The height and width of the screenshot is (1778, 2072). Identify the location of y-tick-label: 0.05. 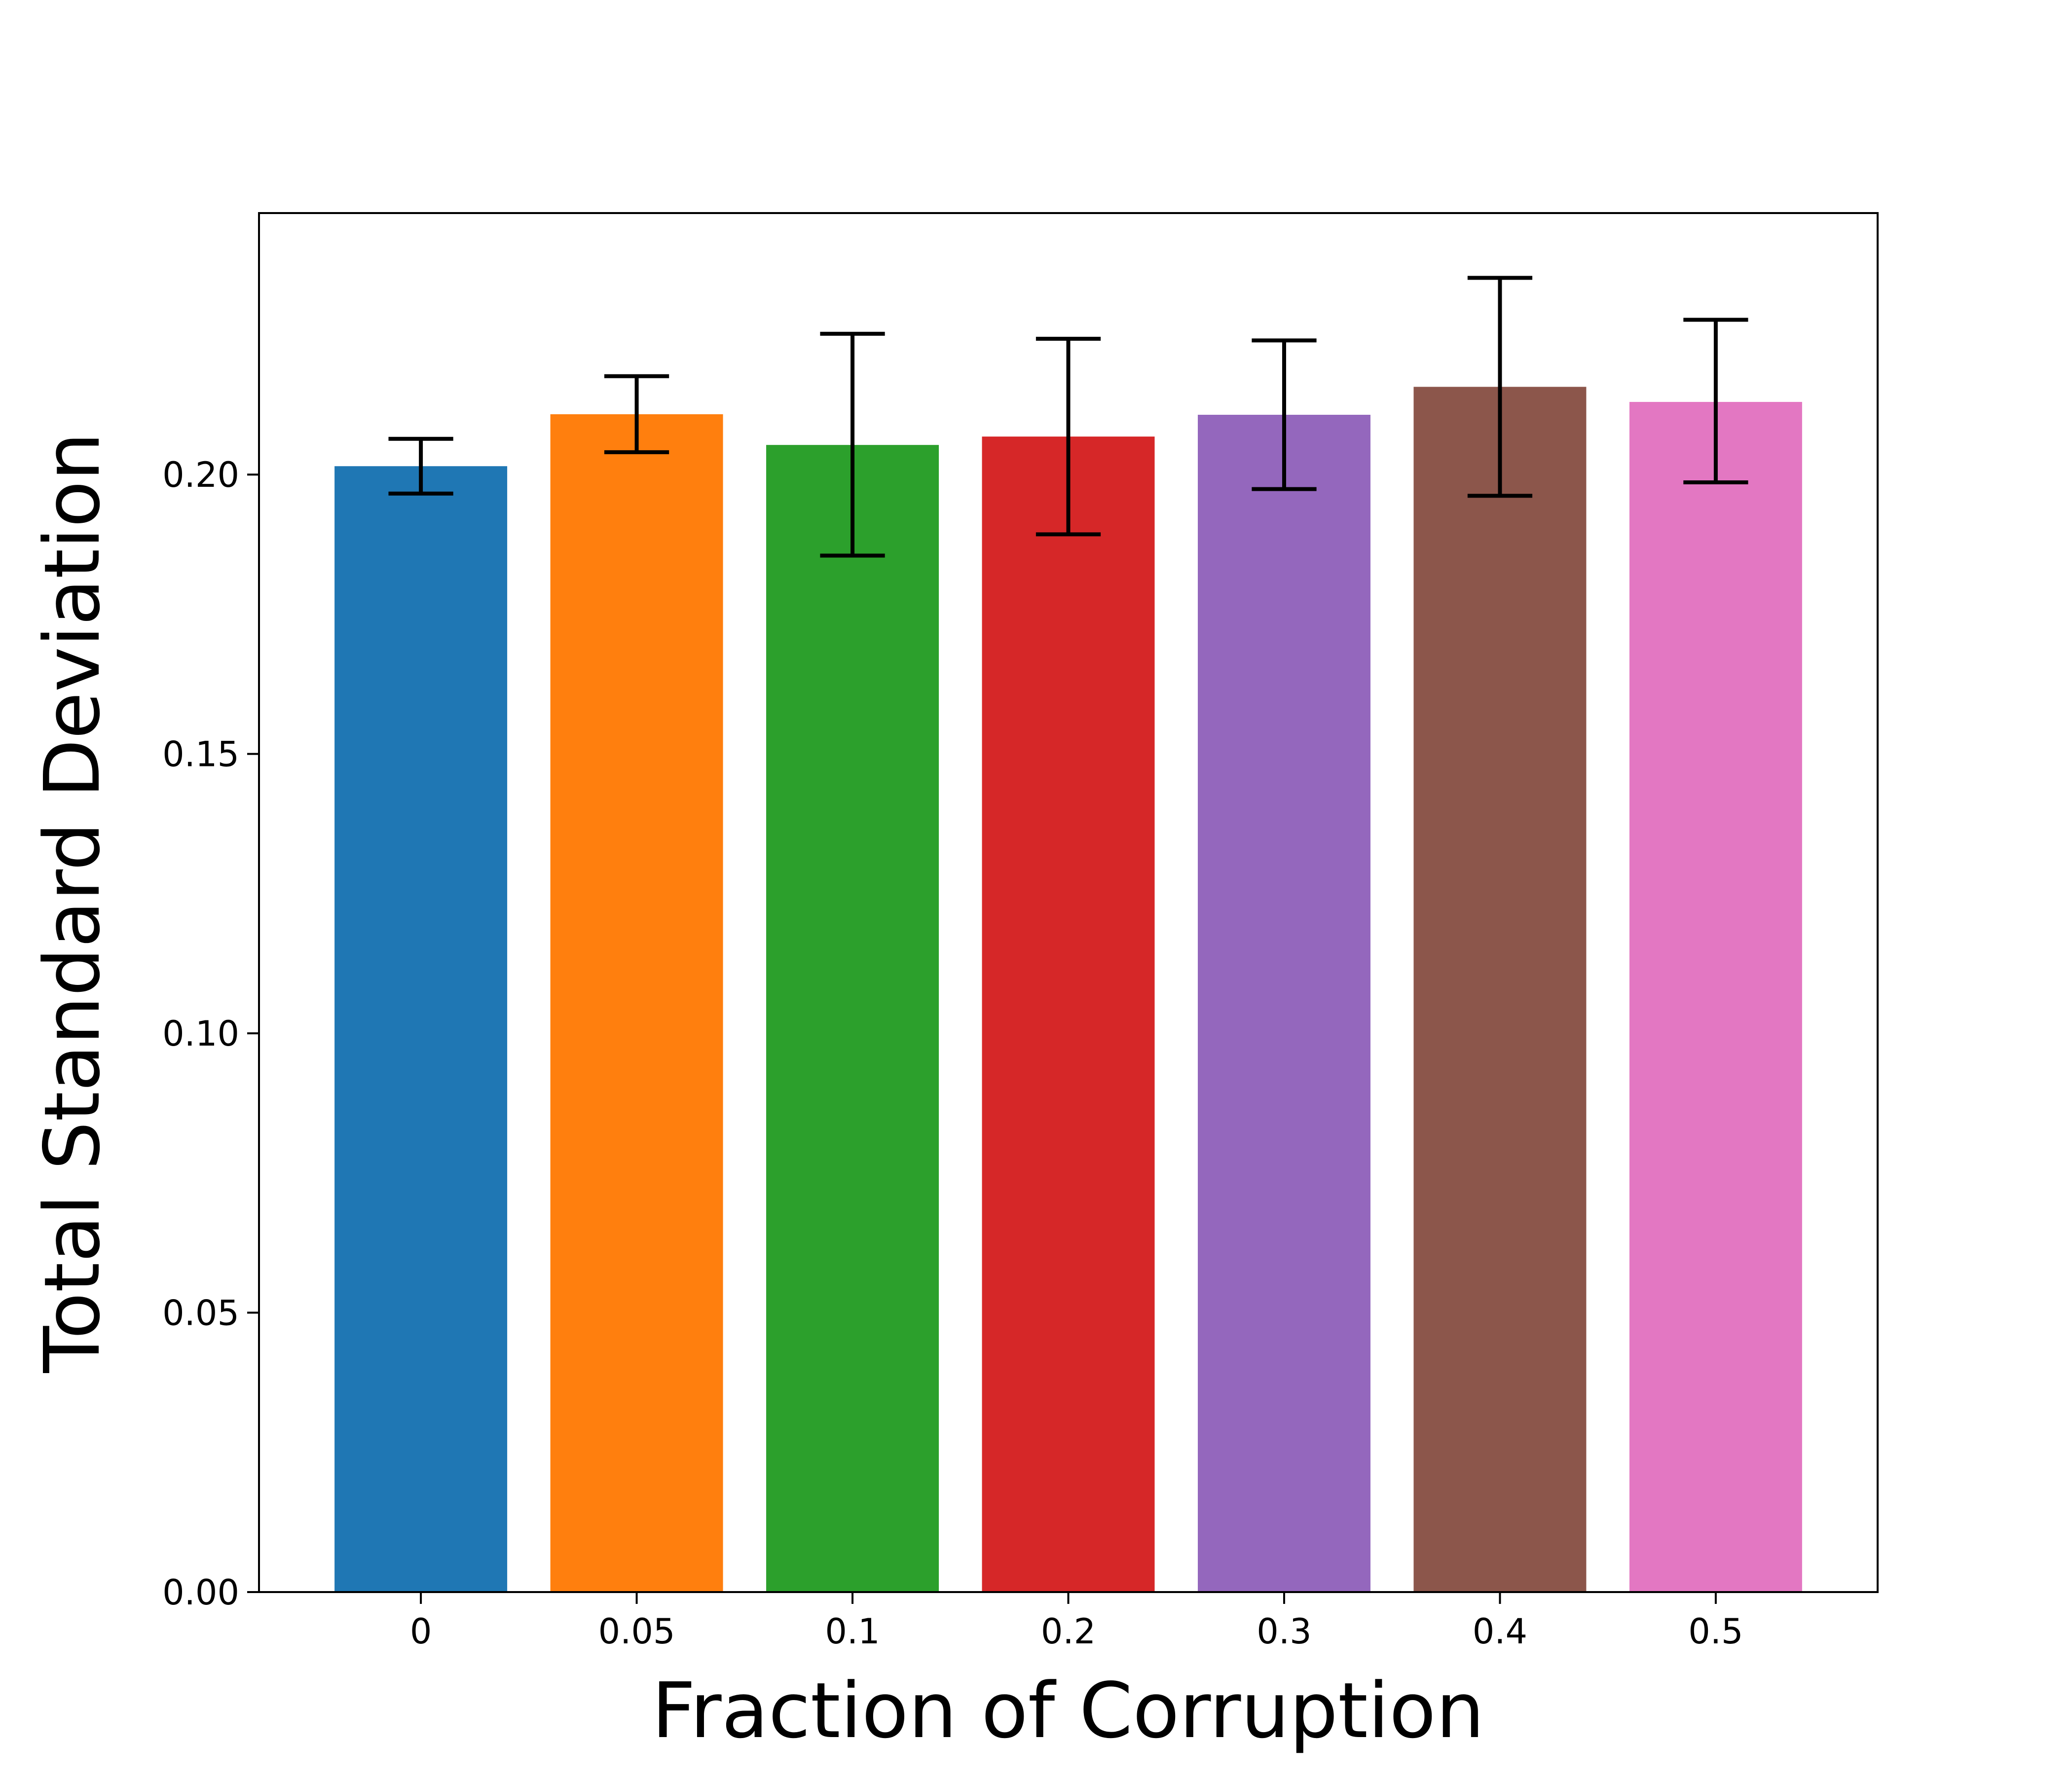
(201, 1314).